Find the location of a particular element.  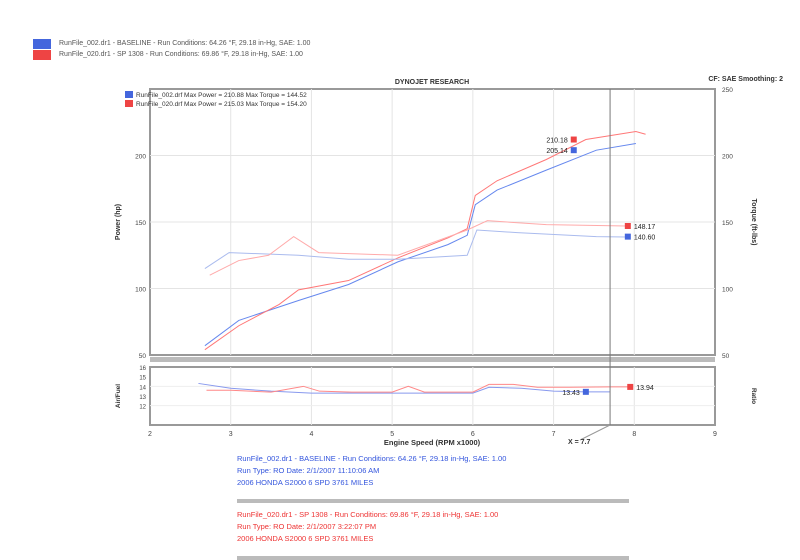

x-tick: 5 is located at coordinates (392, 434).